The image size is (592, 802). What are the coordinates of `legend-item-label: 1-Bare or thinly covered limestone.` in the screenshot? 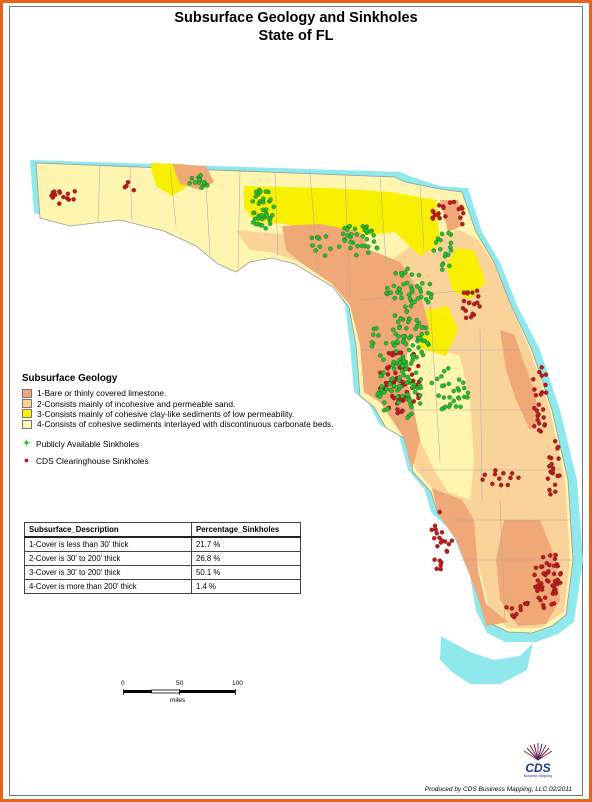 It's located at (102, 393).